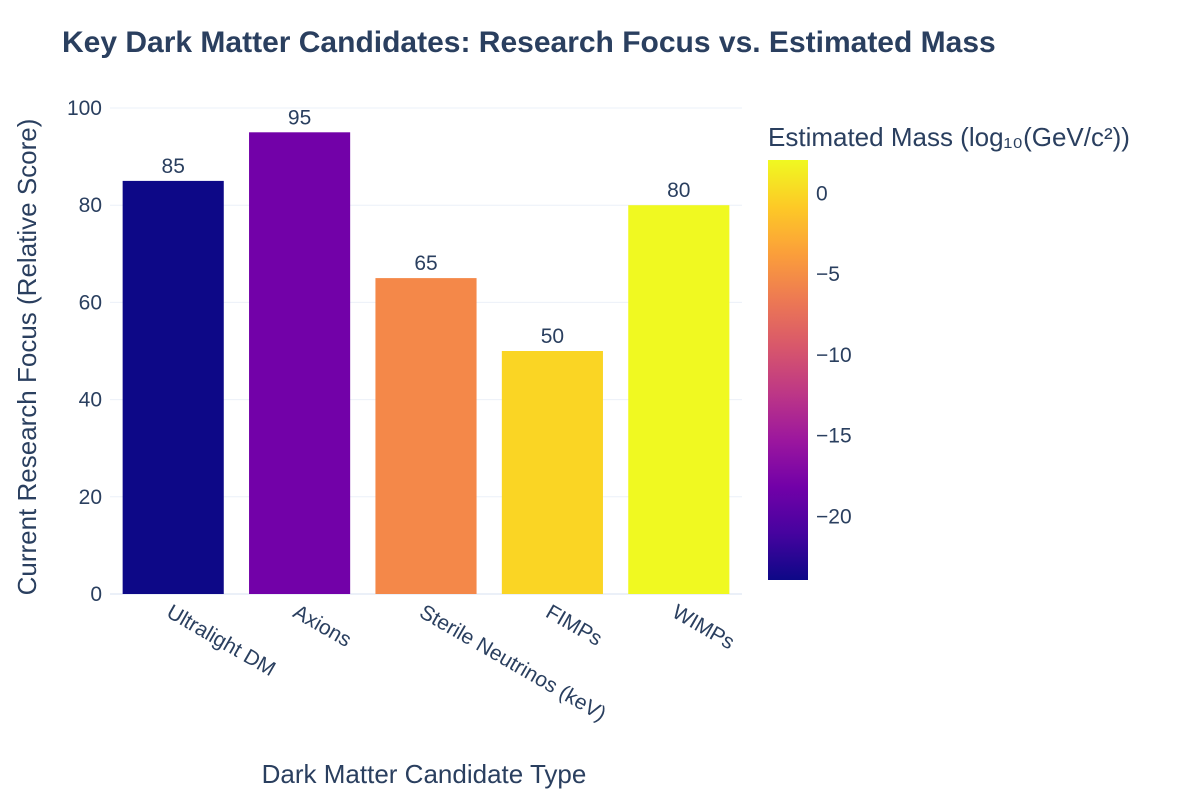  Describe the element at coordinates (703, 627) in the screenshot. I see `x-tick-label: WIMPs` at that location.